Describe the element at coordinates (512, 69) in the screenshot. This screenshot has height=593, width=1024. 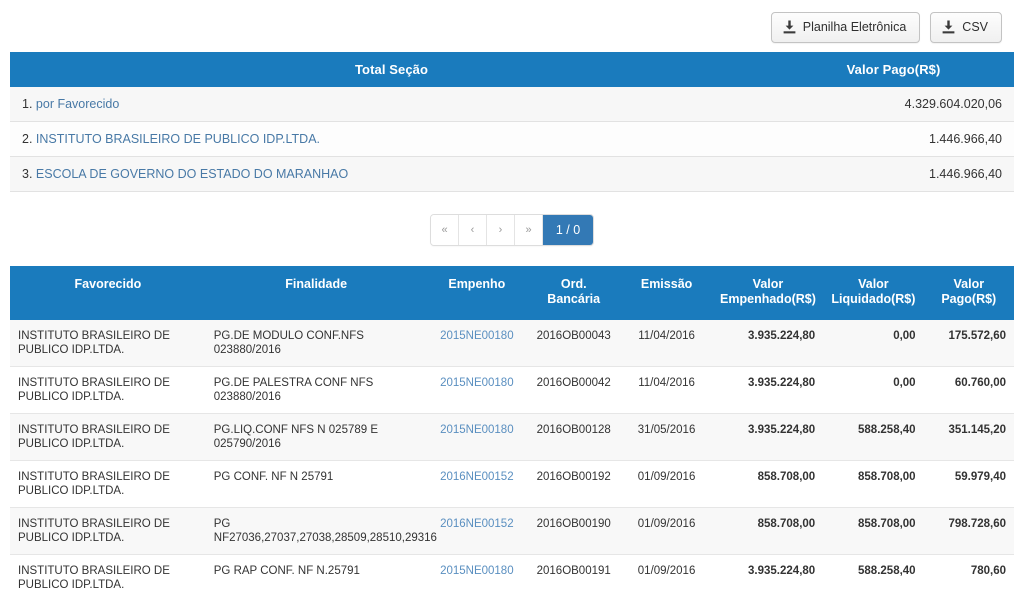
I see `summary-header-row: Total Seção Valor Pago(R$)` at that location.